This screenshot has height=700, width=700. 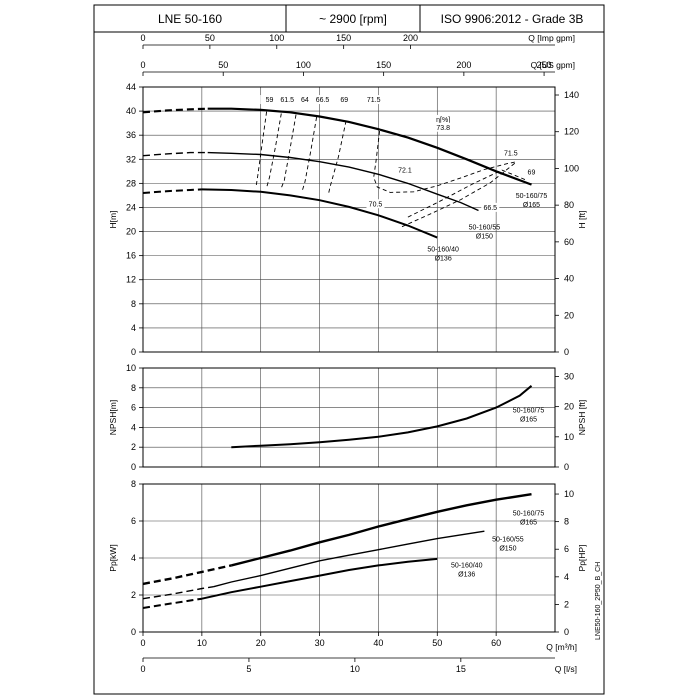 What do you see at coordinates (582, 558) in the screenshot?
I see `y2-axis-label: Pp[HP]` at bounding box center [582, 558].